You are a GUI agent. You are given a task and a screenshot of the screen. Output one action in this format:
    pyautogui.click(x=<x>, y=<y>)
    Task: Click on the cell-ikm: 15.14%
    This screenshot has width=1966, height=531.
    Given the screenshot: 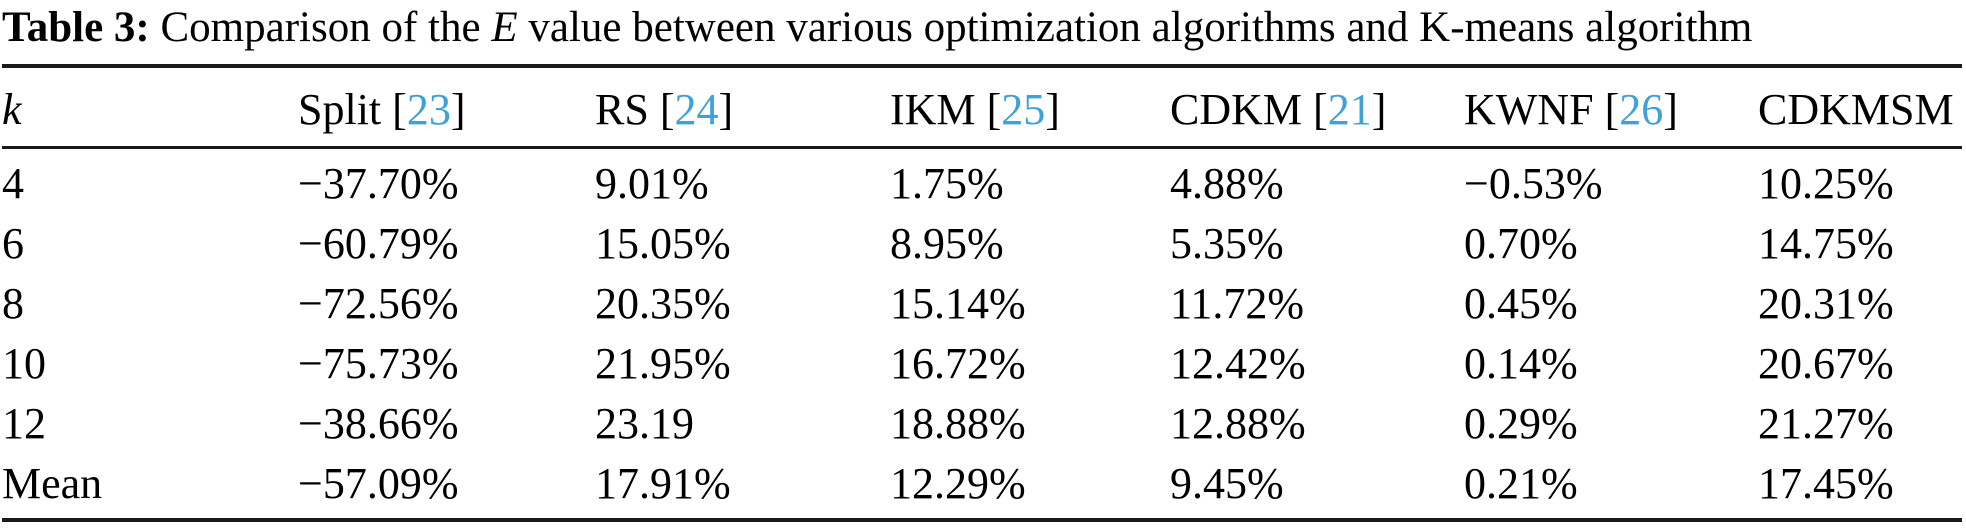 What is the action you would take?
    pyautogui.click(x=958, y=303)
    